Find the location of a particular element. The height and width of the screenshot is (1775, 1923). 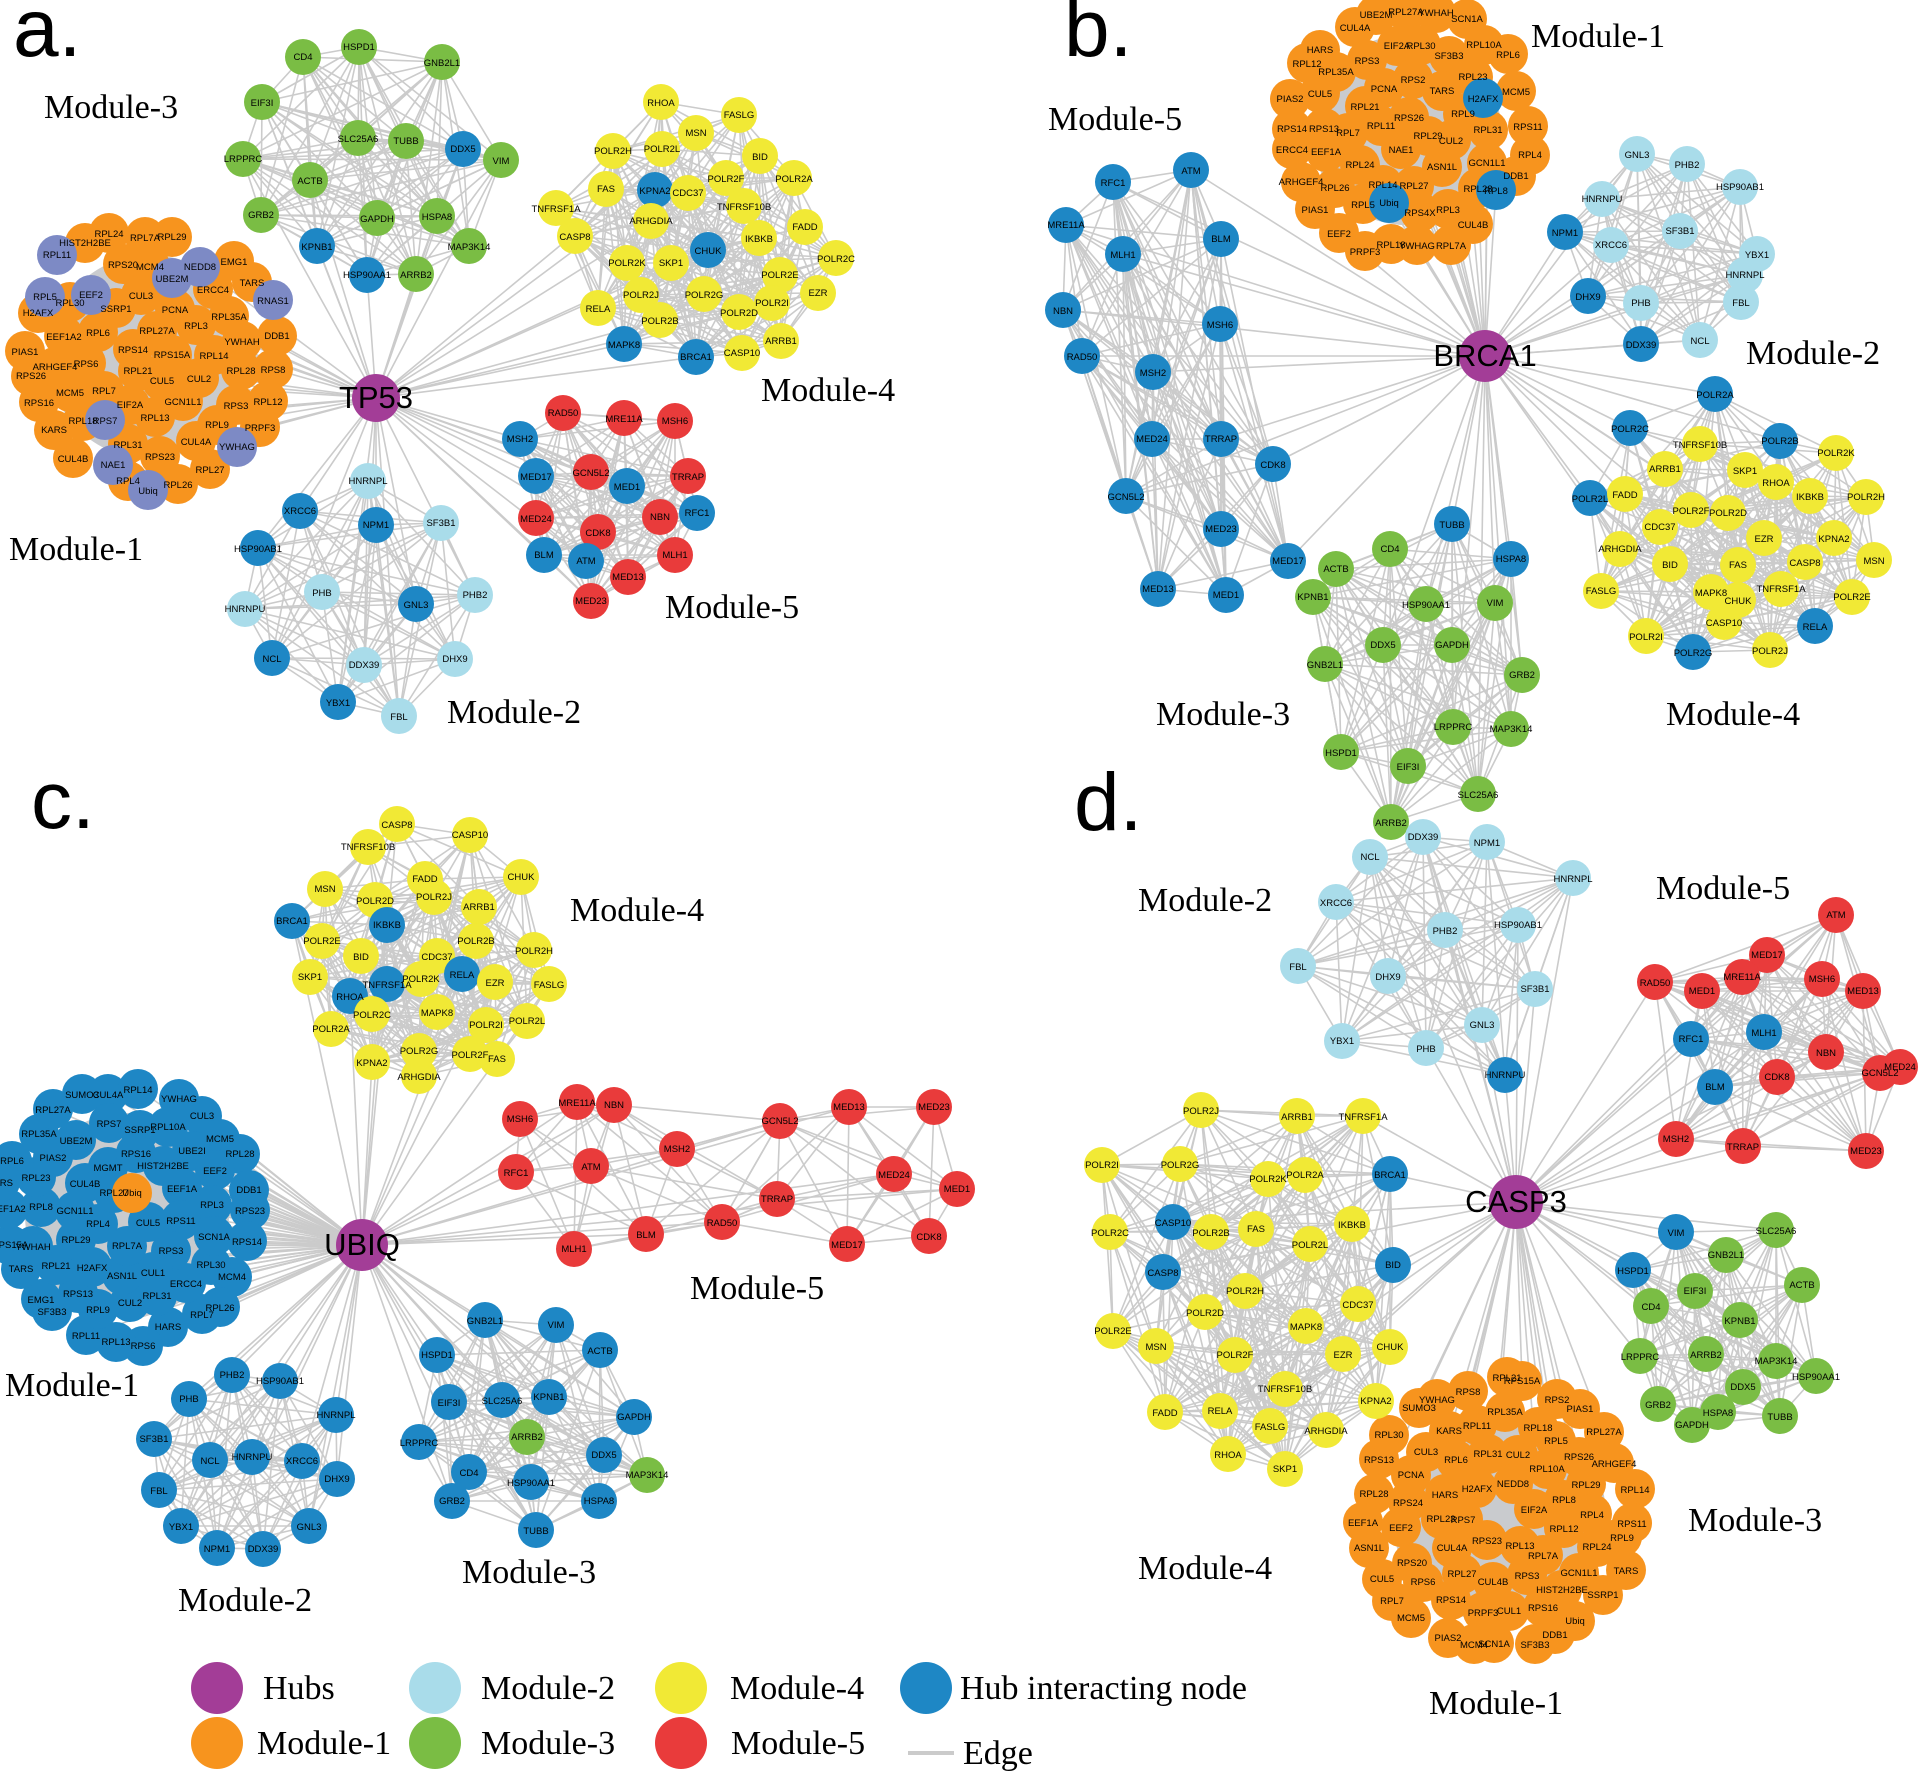

svg-text: MAP3K14 is located at coordinates (1511, 729).